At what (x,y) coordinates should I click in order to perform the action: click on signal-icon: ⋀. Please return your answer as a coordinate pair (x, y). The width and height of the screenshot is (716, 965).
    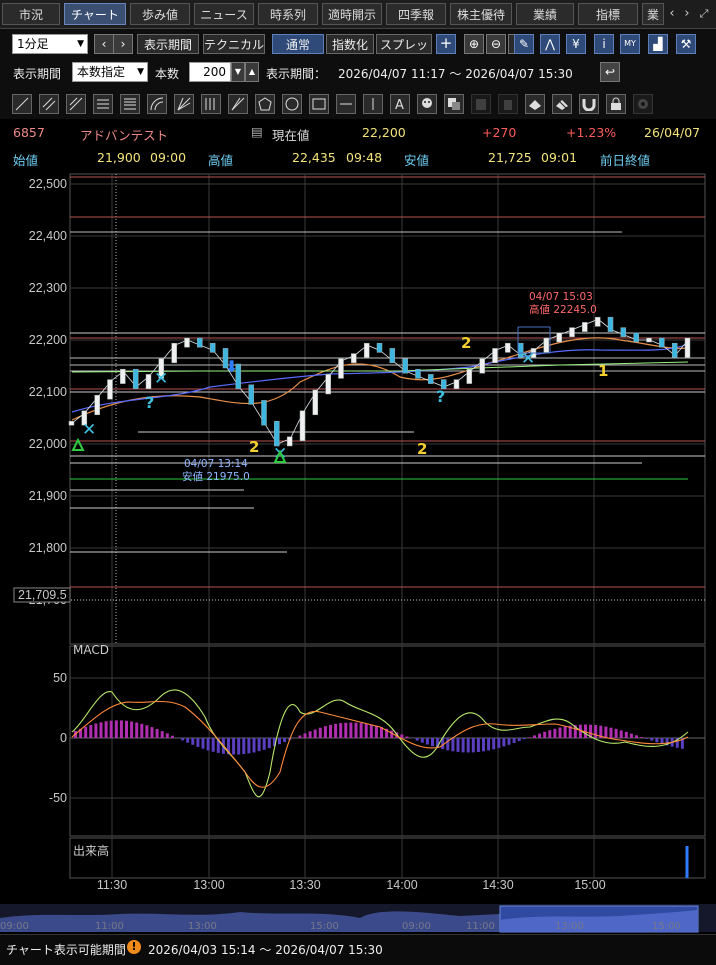
    Looking at the image, I should click on (550, 44).